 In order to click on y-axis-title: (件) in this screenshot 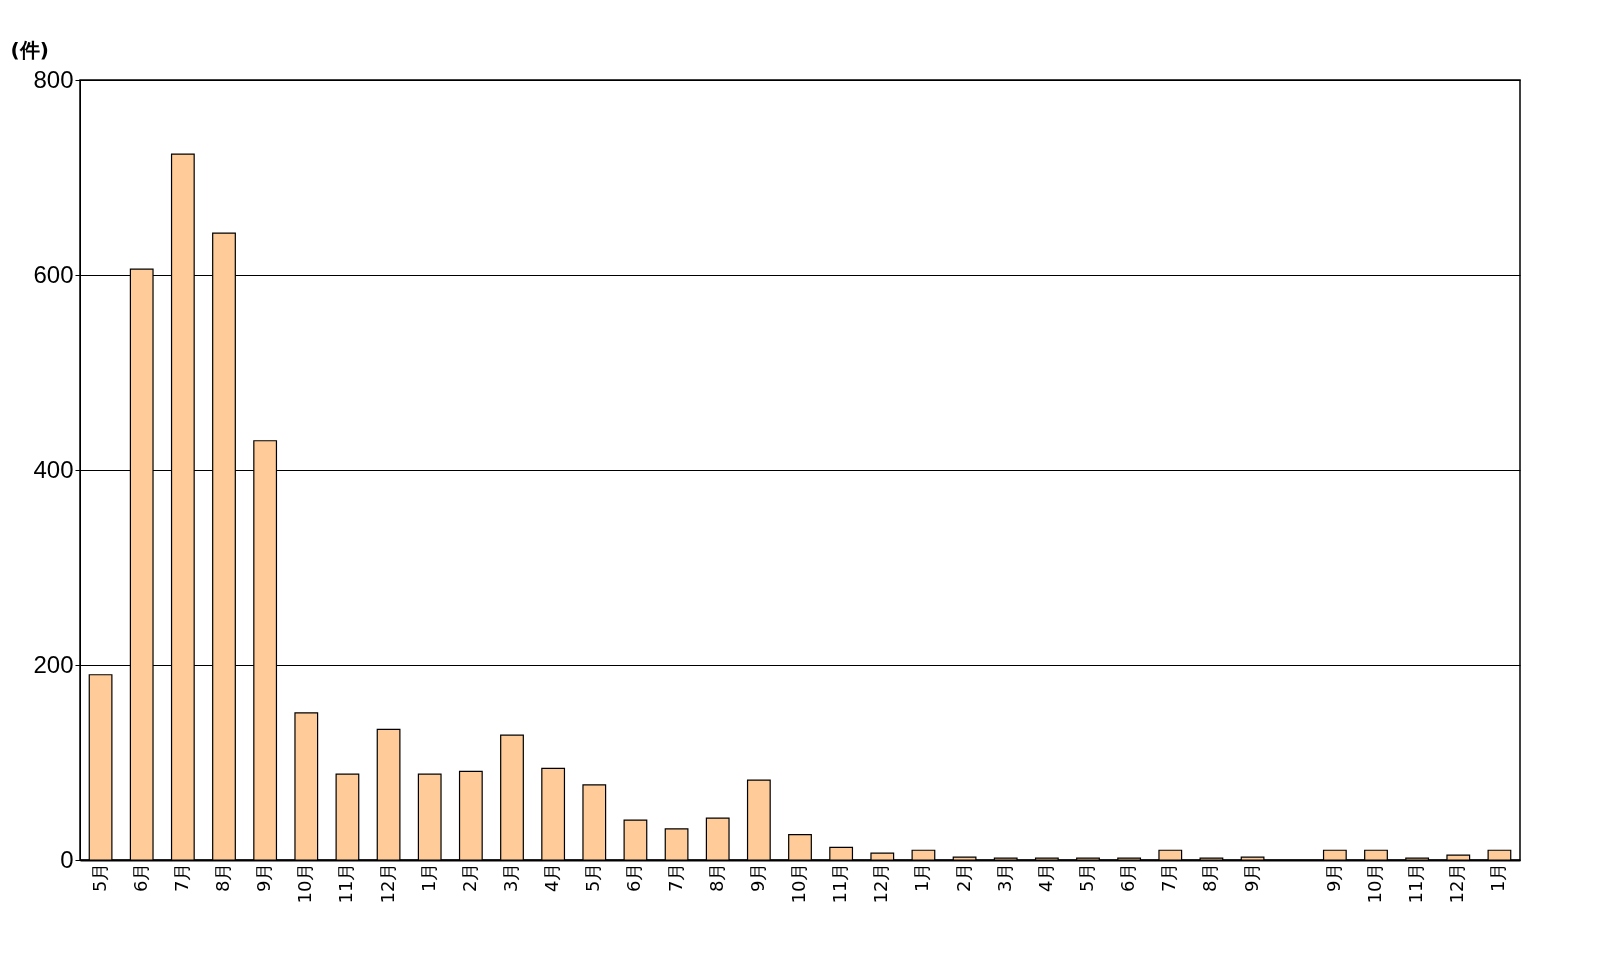, I will do `click(29, 49)`.